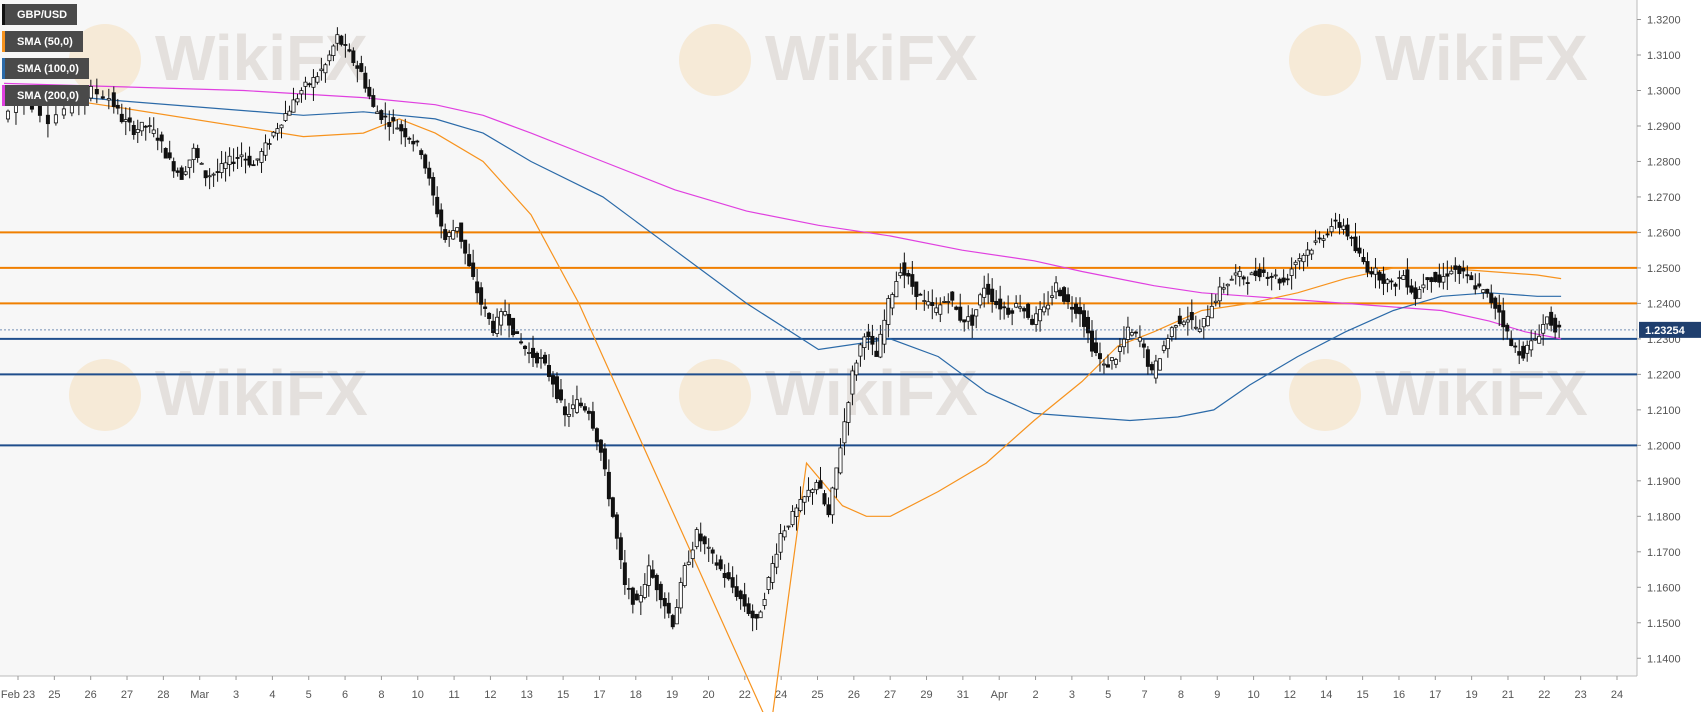  I want to click on x-tick-label: 22, so click(745, 695).